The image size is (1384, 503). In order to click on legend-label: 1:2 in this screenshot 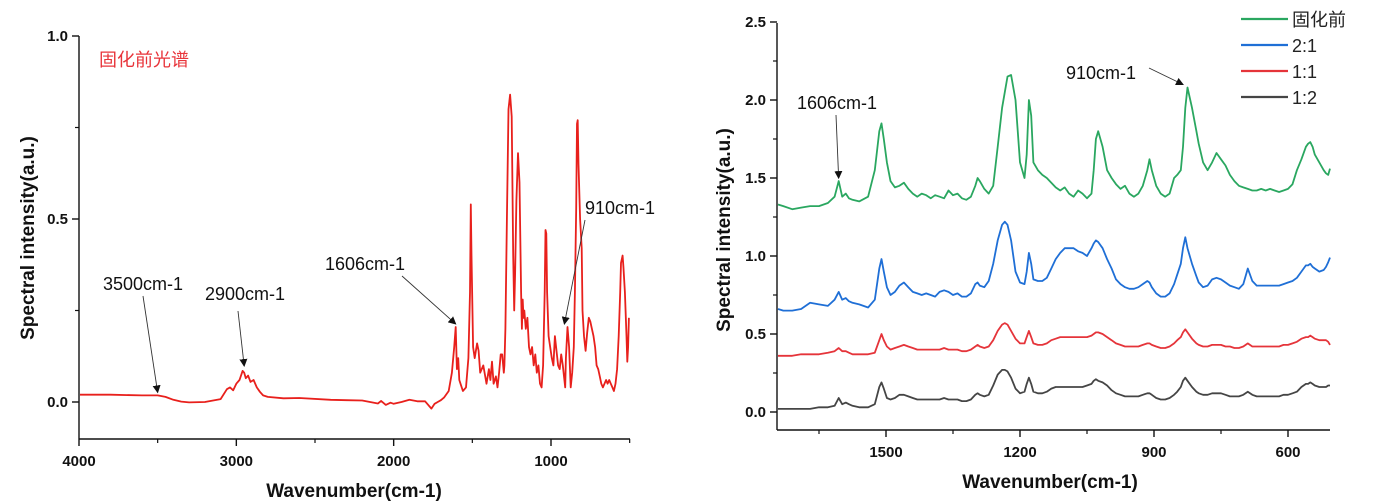, I will do `click(1304, 98)`.